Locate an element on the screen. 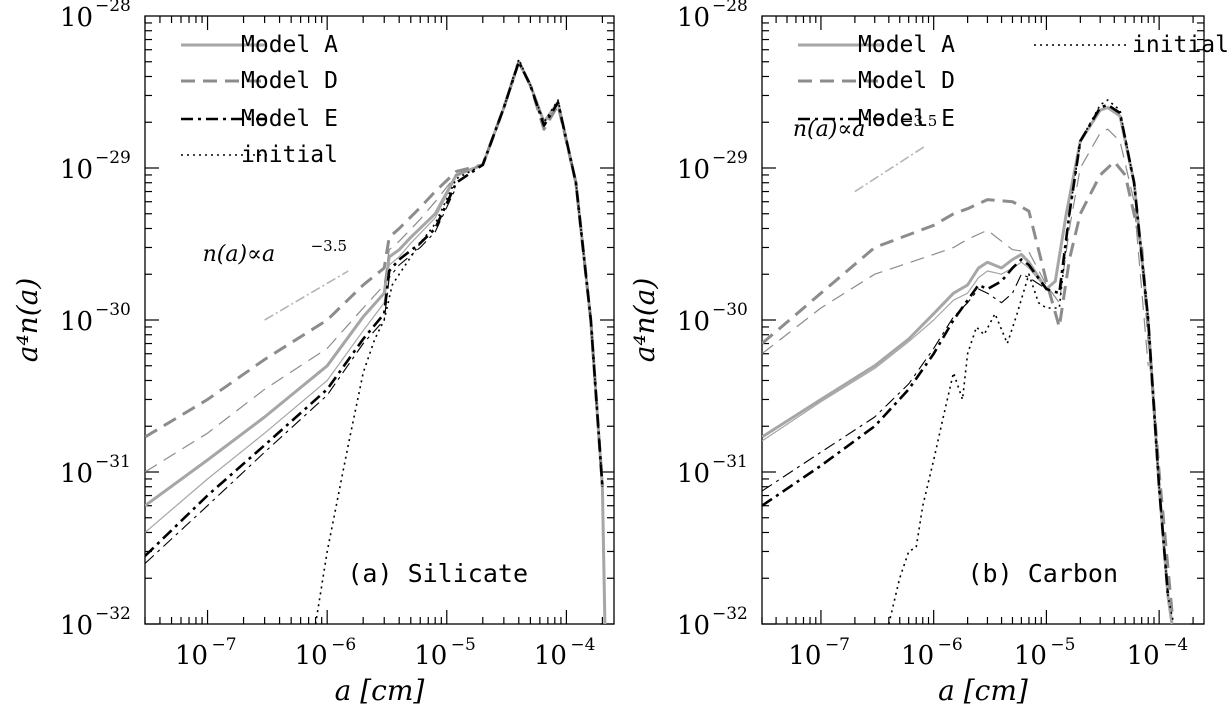 Image resolution: width=1231 pixels, height=709 pixels. panel-a-series-model-d-thin is located at coordinates (314, 318).